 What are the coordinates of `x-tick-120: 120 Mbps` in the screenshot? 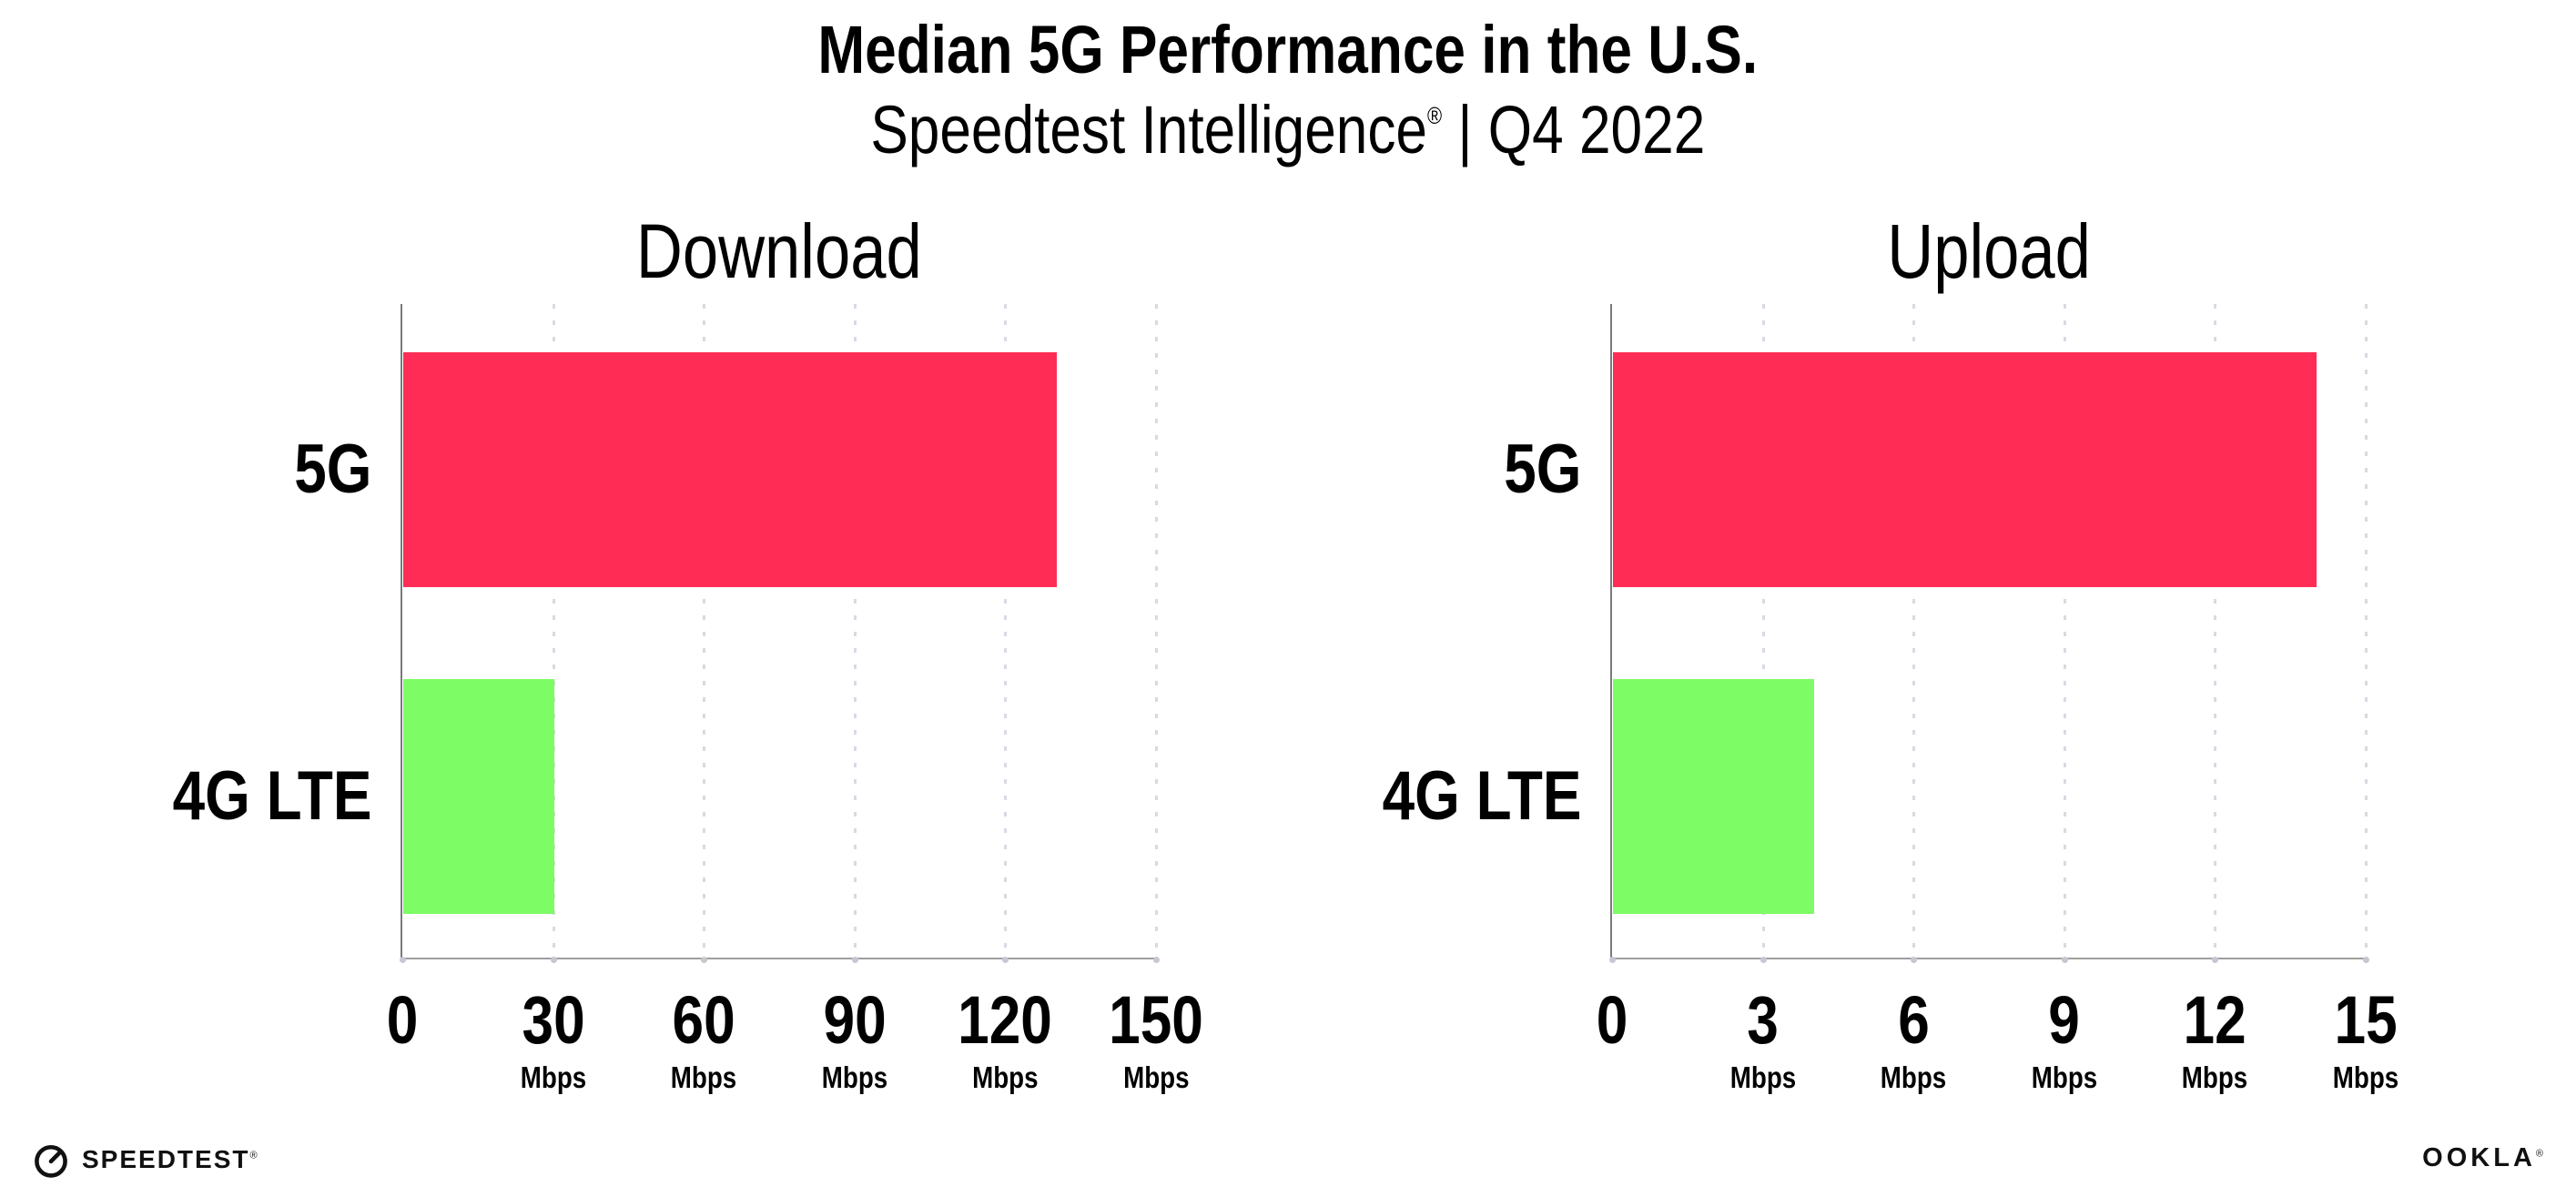 It's located at (1005, 1038).